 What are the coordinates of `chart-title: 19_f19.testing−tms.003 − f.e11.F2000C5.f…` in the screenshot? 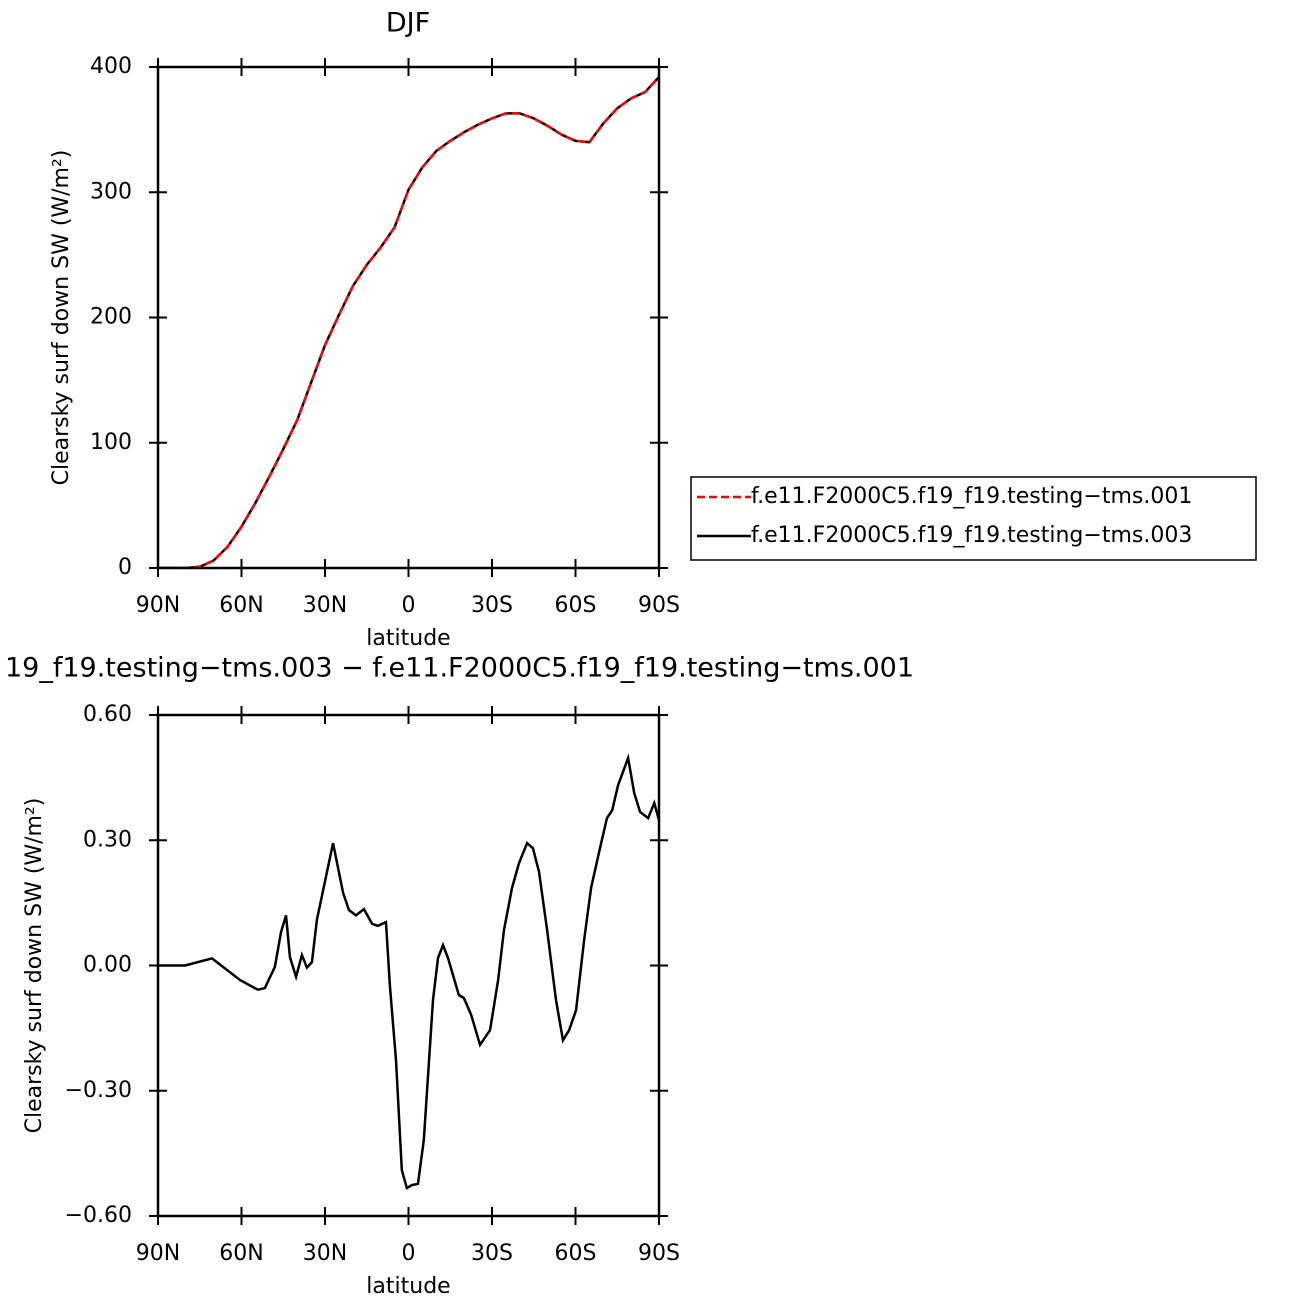 It's located at (459, 668).